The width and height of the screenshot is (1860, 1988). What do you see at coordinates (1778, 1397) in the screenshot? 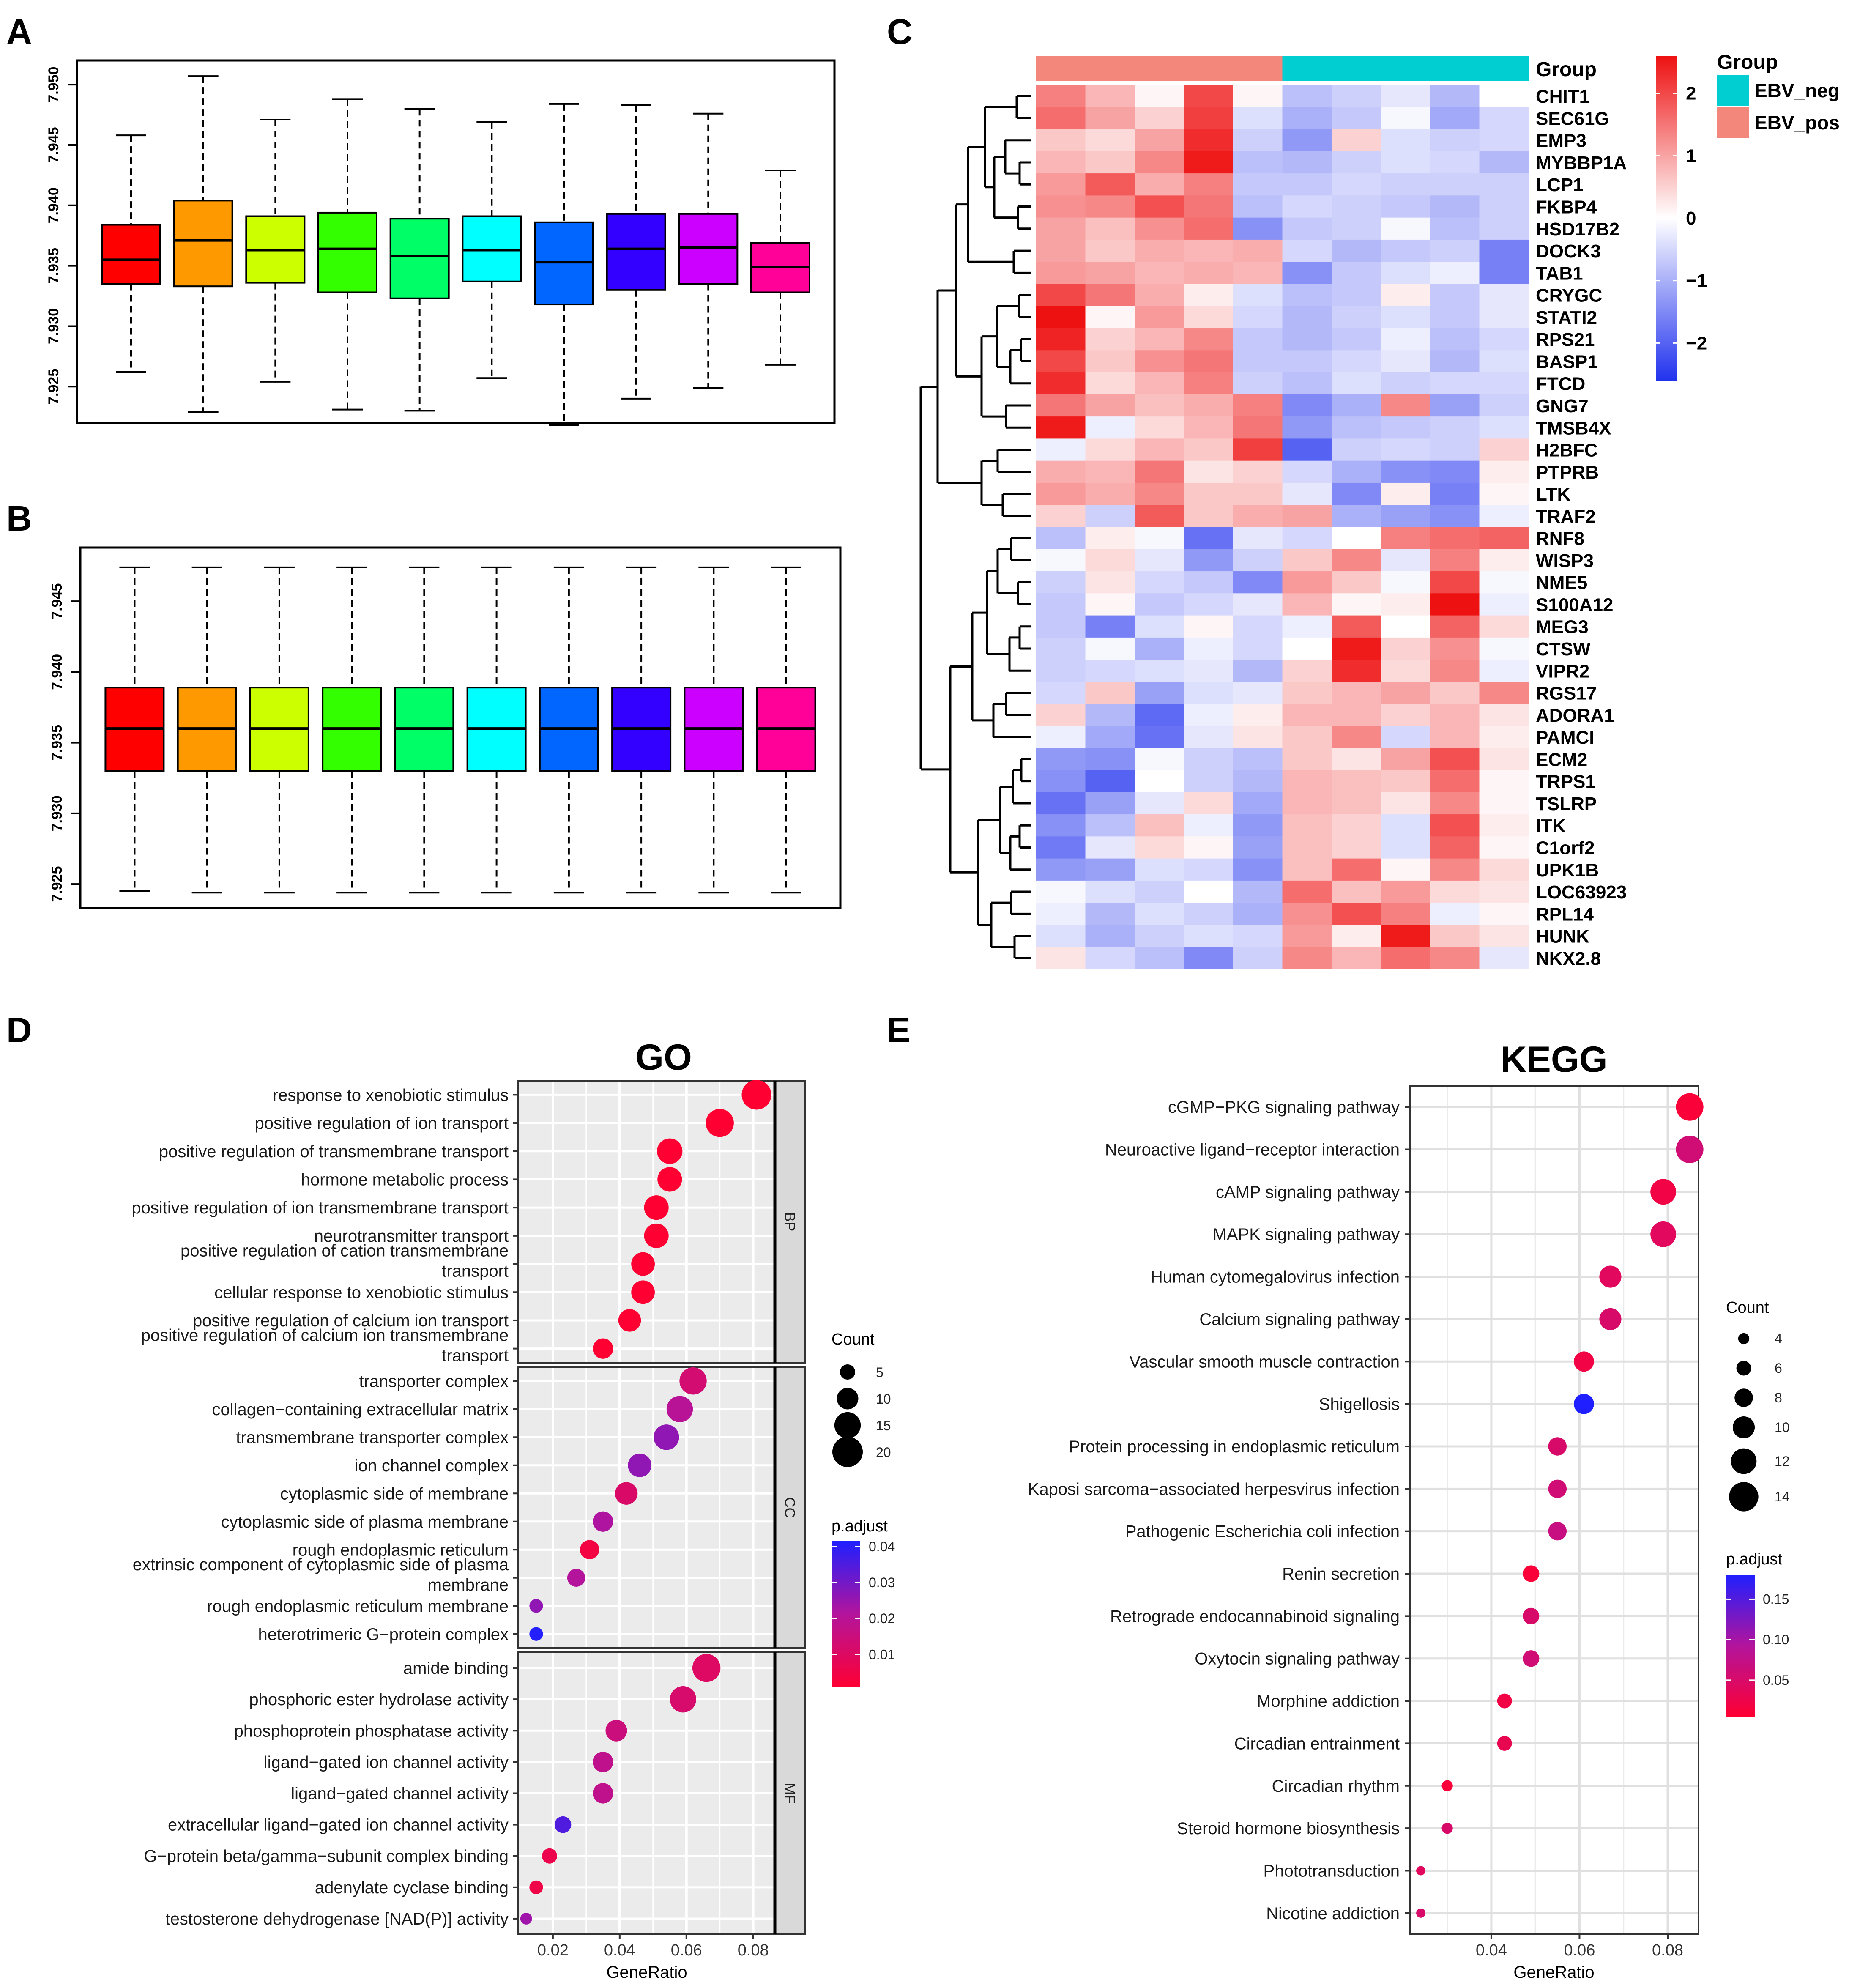
I see `count-legend-label: 8` at bounding box center [1778, 1397].